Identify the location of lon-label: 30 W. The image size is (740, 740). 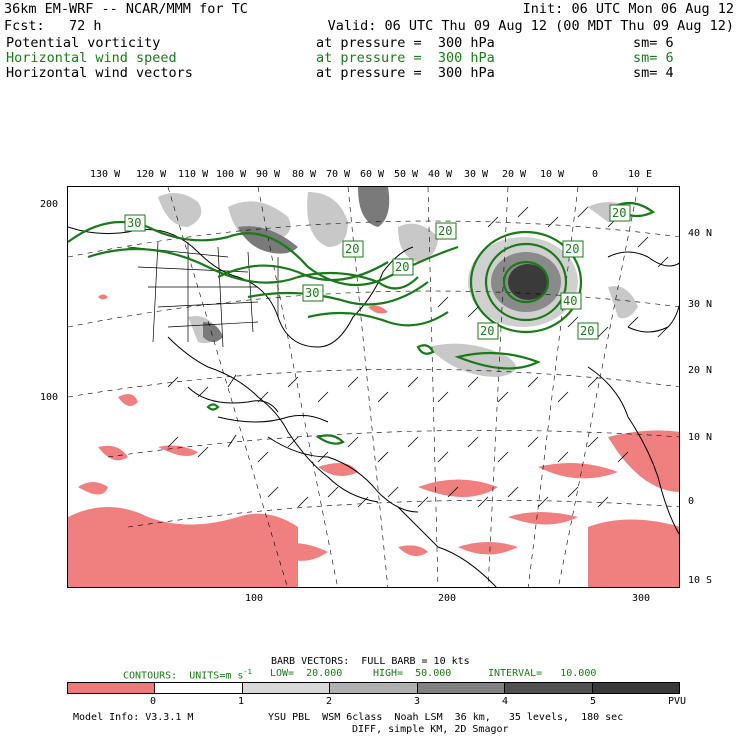
(476, 174).